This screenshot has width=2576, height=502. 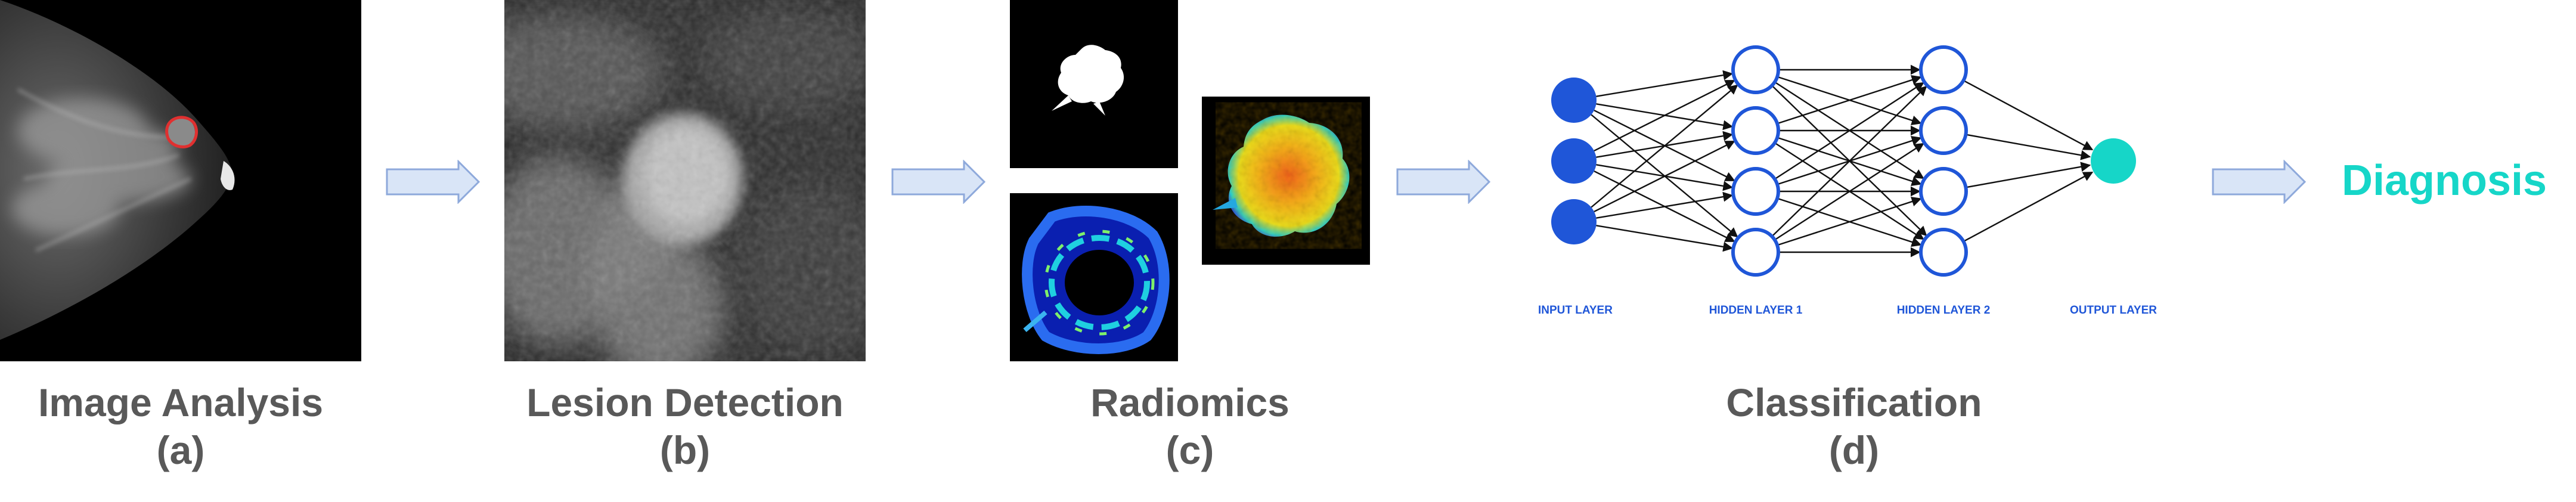 I want to click on caption-title: Image Analysis, so click(x=181, y=402).